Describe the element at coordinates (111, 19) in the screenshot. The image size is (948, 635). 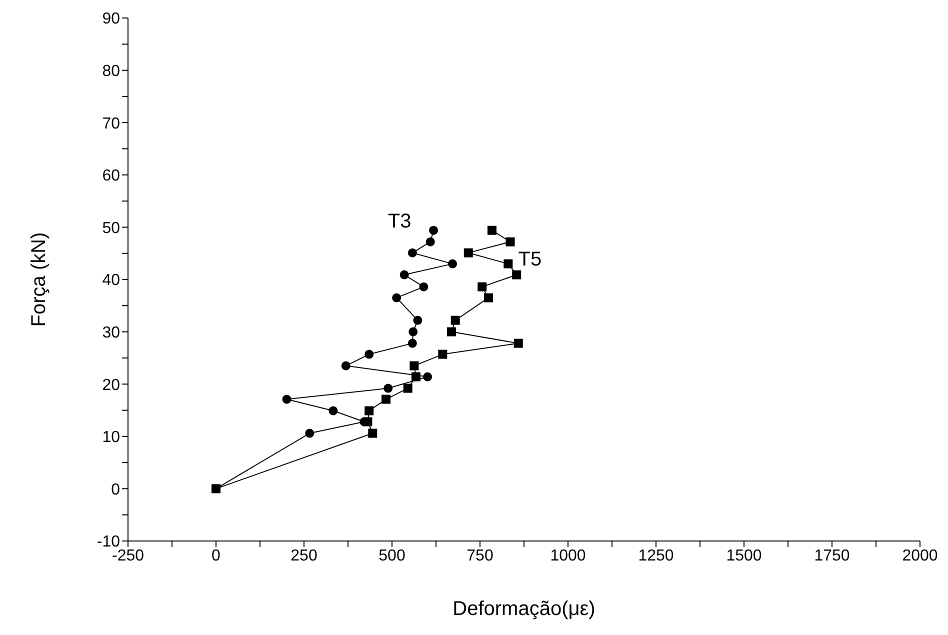
I see `y-tick-label: 90` at that location.